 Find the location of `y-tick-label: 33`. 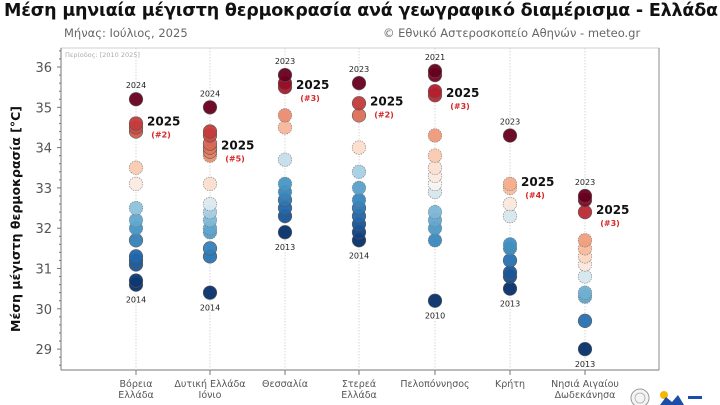

y-tick-label: 33 is located at coordinates (43, 189).